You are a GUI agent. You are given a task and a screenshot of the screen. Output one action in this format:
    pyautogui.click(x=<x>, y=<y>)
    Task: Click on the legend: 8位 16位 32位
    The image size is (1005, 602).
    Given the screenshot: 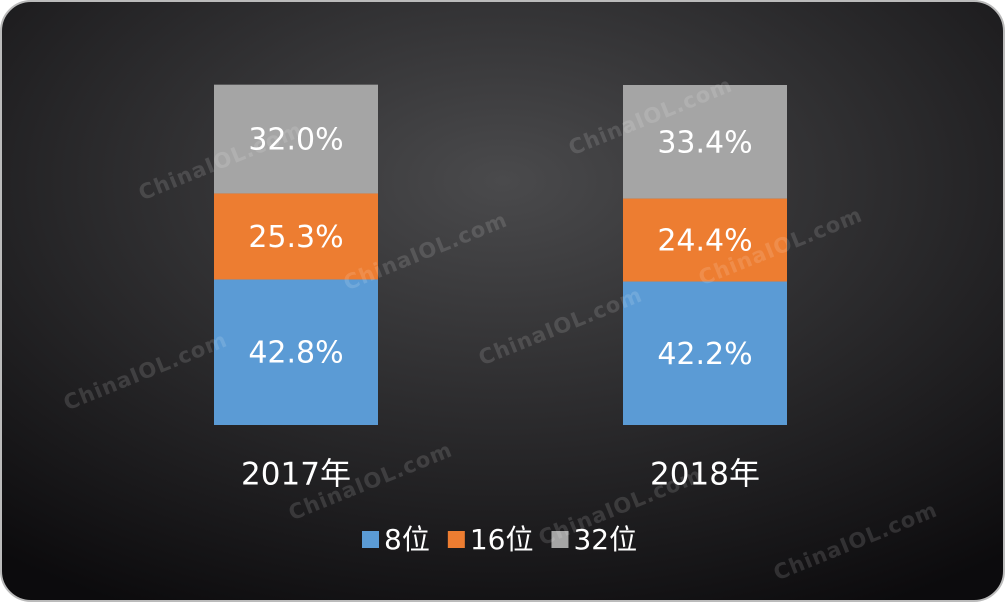 What is the action you would take?
    pyautogui.click(x=499, y=539)
    